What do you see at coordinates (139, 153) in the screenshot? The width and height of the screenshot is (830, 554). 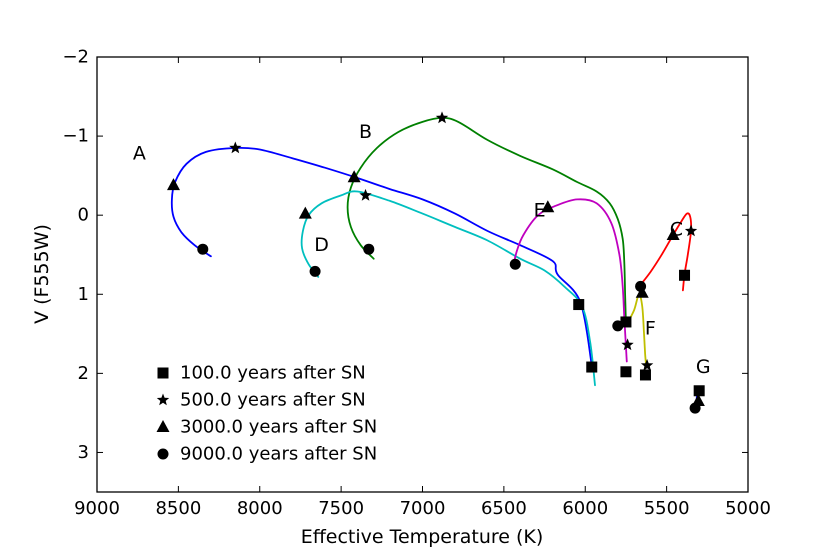 I see `track-label-a: A` at bounding box center [139, 153].